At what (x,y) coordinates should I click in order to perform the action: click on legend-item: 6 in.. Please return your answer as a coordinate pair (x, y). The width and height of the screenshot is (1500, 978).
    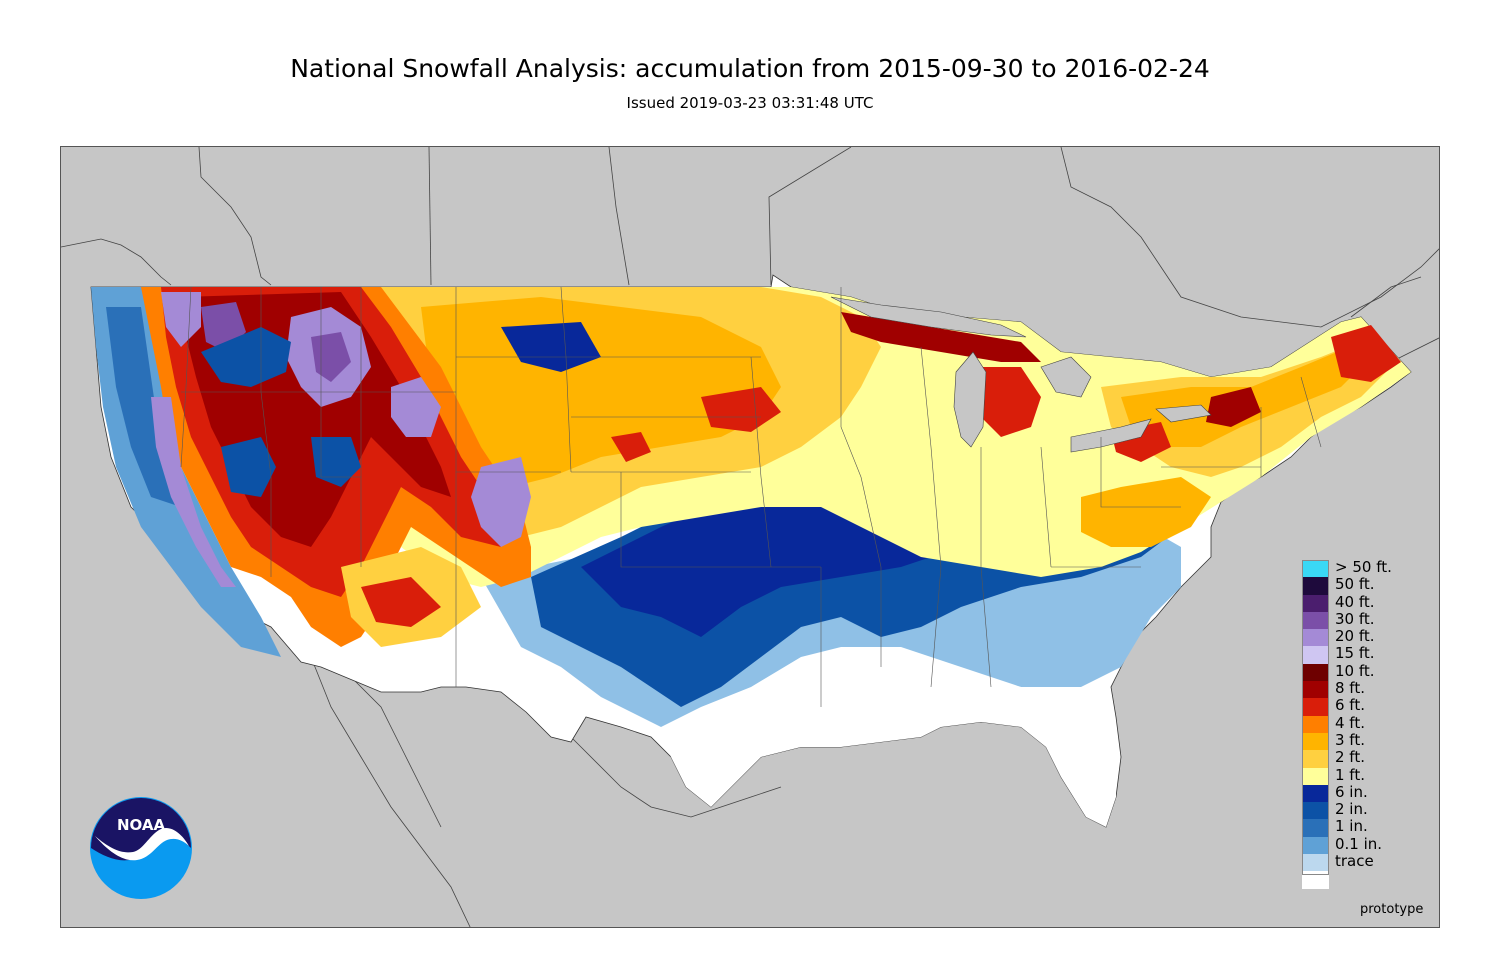
    Looking at the image, I should click on (1367, 792).